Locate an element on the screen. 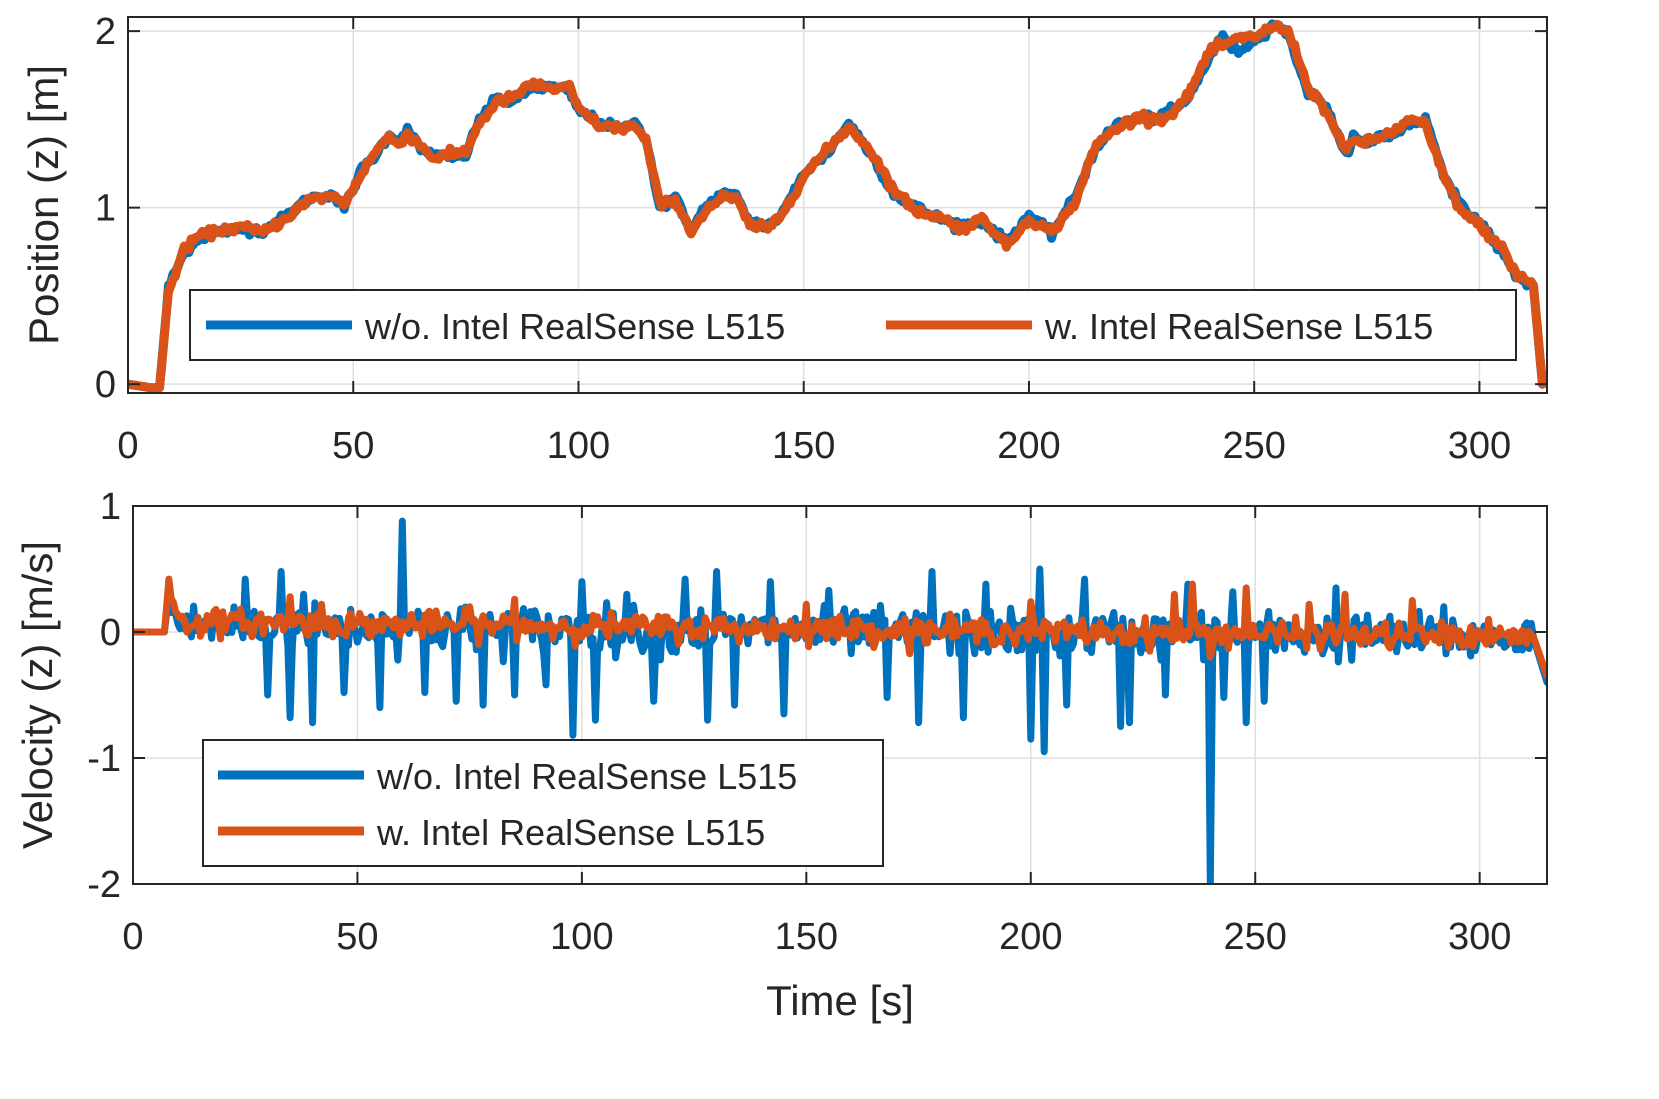 This screenshot has width=1659, height=1099. y-tick-label: 2 is located at coordinates (105, 32).